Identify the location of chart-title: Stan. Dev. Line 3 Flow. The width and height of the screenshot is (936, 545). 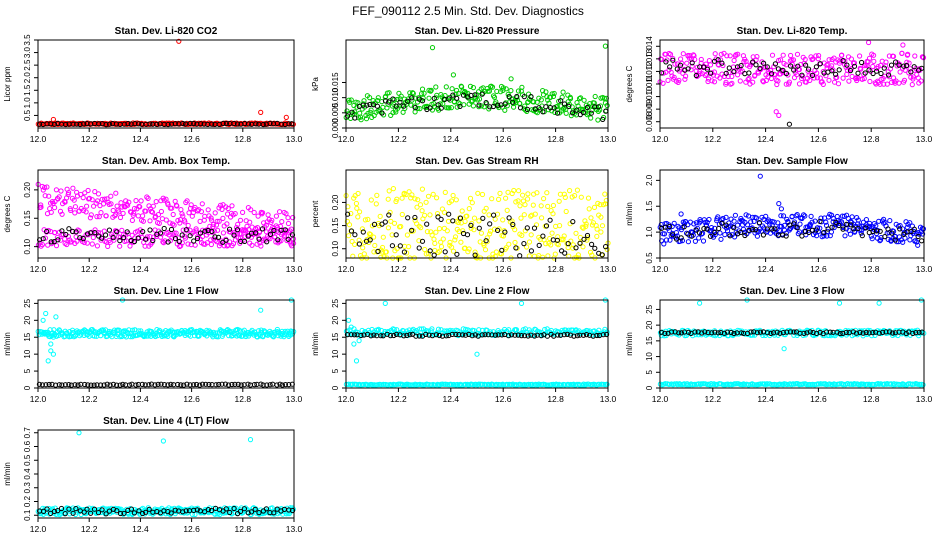
(792, 291).